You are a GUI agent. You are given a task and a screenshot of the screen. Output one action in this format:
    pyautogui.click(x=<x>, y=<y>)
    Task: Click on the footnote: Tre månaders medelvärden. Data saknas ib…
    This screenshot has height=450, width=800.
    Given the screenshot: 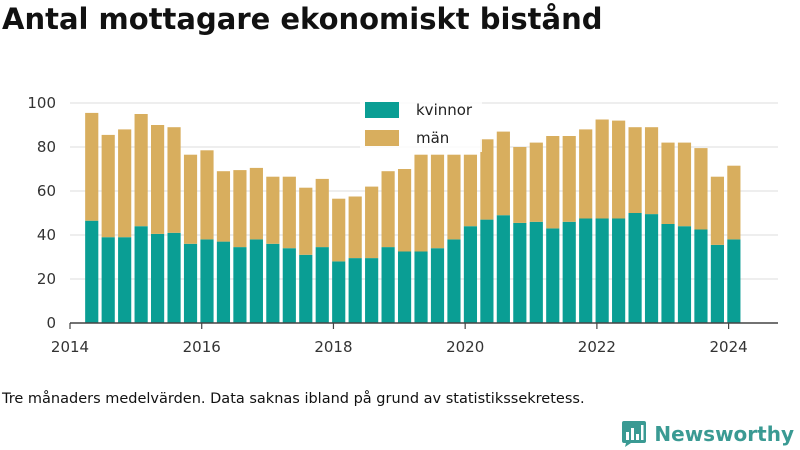 What is the action you would take?
    pyautogui.click(x=293, y=399)
    